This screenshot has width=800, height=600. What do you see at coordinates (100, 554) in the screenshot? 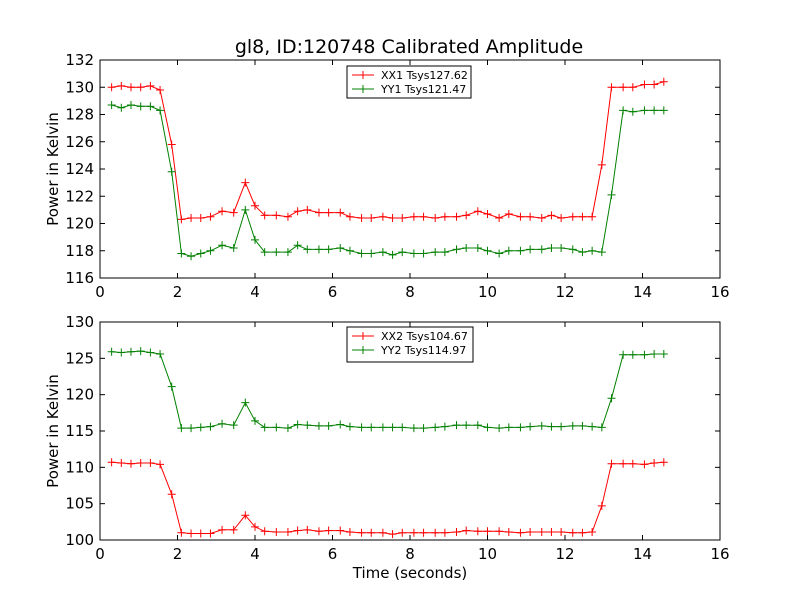
I see `x-tick-label: 0` at bounding box center [100, 554].